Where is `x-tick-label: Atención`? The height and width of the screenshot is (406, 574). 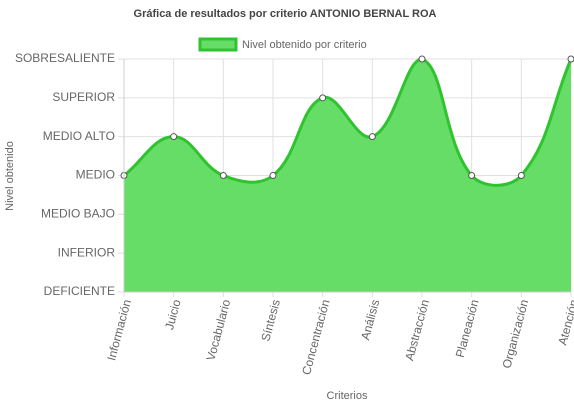
x-tick-label: Atención is located at coordinates (564, 322).